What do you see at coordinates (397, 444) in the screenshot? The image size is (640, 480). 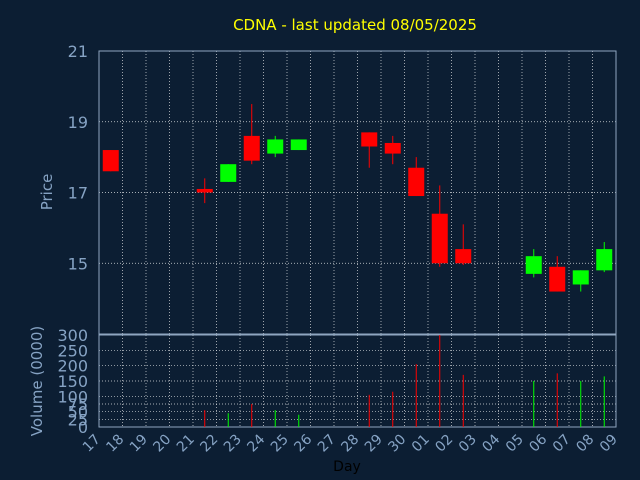 I see `x-tick-label: 30` at bounding box center [397, 444].